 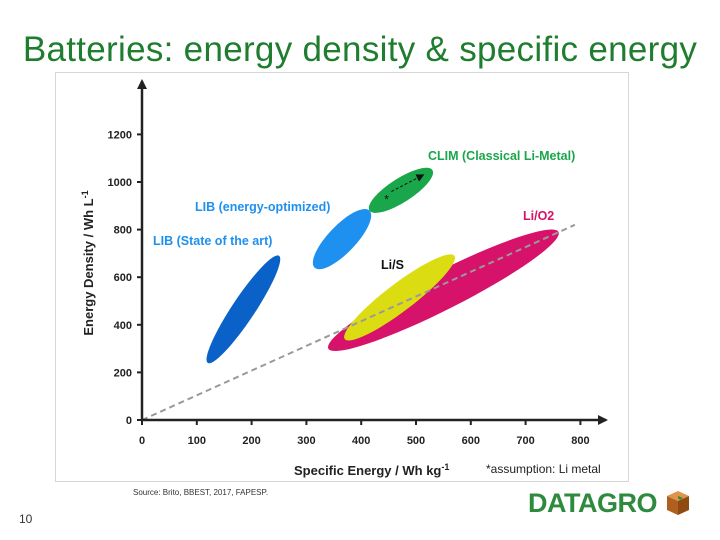 I want to click on y-tick-label: 1200, so click(x=120, y=135).